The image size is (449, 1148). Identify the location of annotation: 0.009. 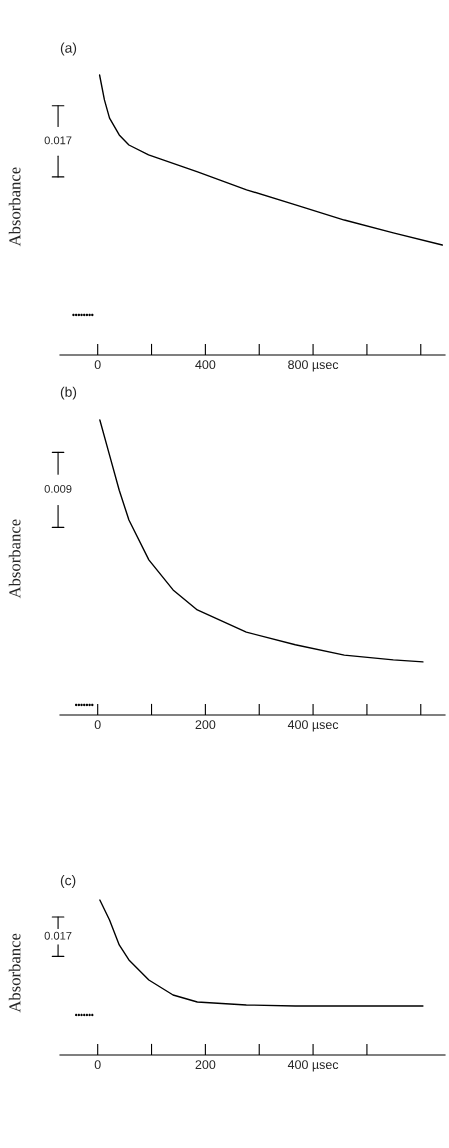
(58, 488).